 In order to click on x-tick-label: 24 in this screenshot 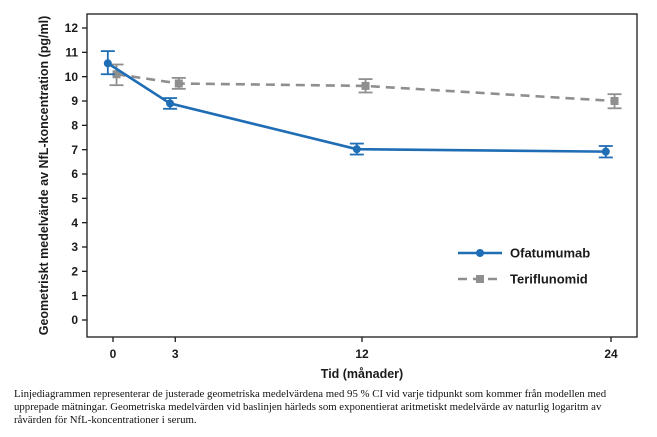, I will do `click(611, 354)`.